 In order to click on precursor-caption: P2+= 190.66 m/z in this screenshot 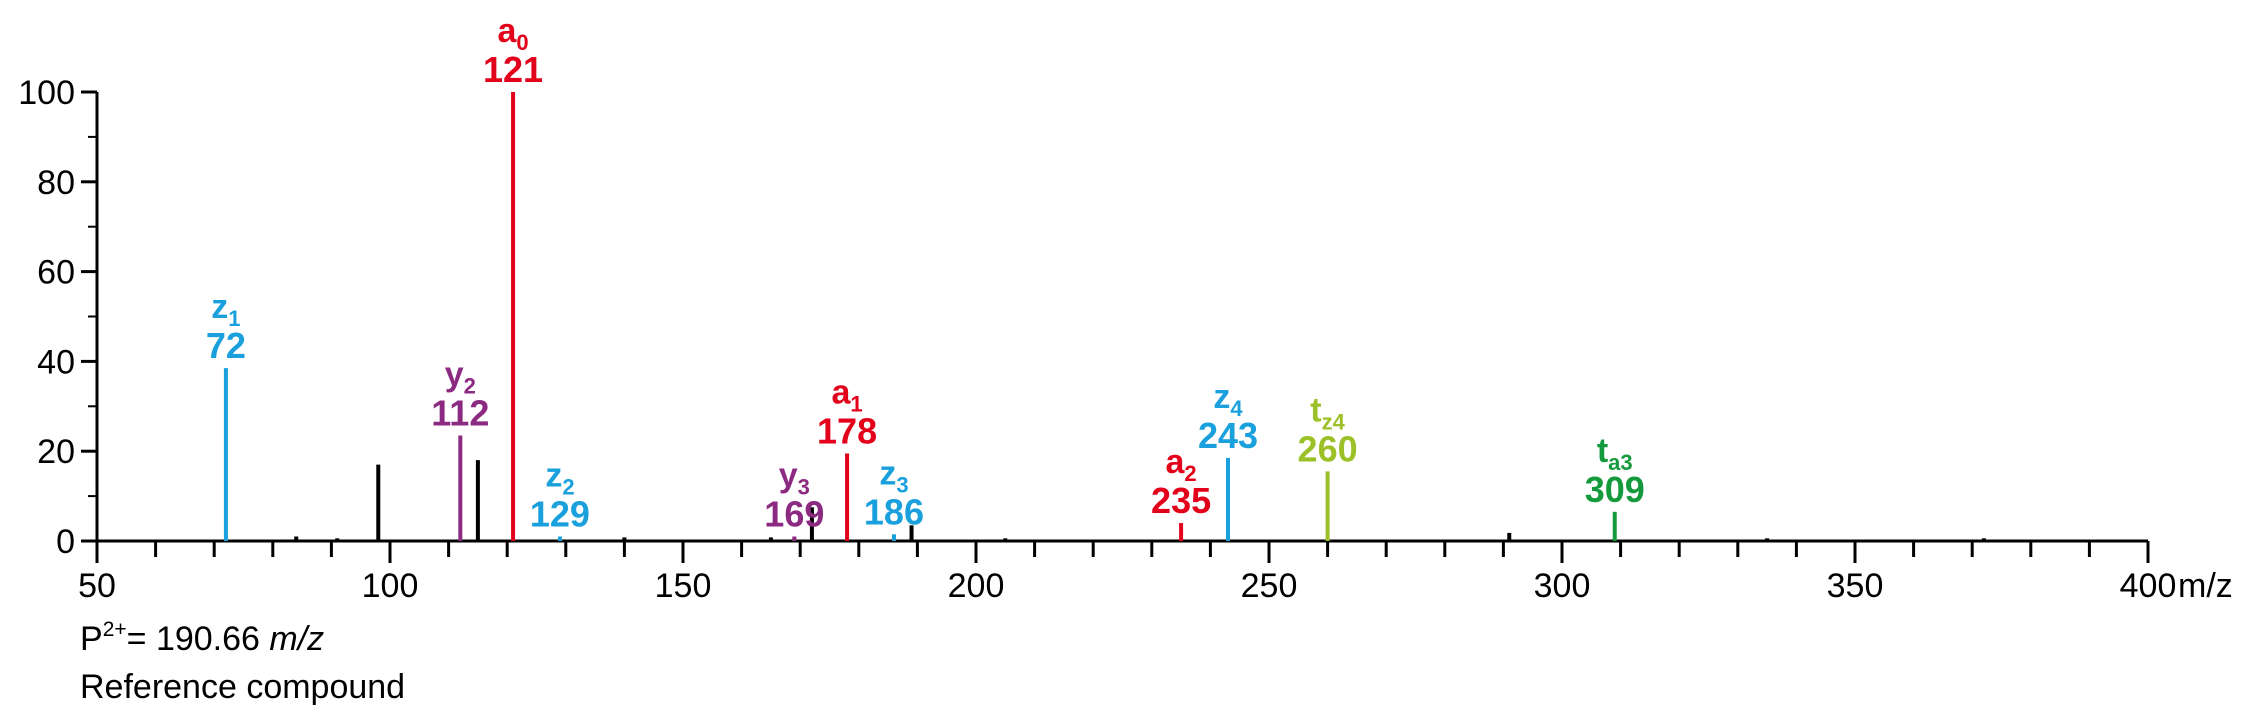, I will do `click(202, 638)`.